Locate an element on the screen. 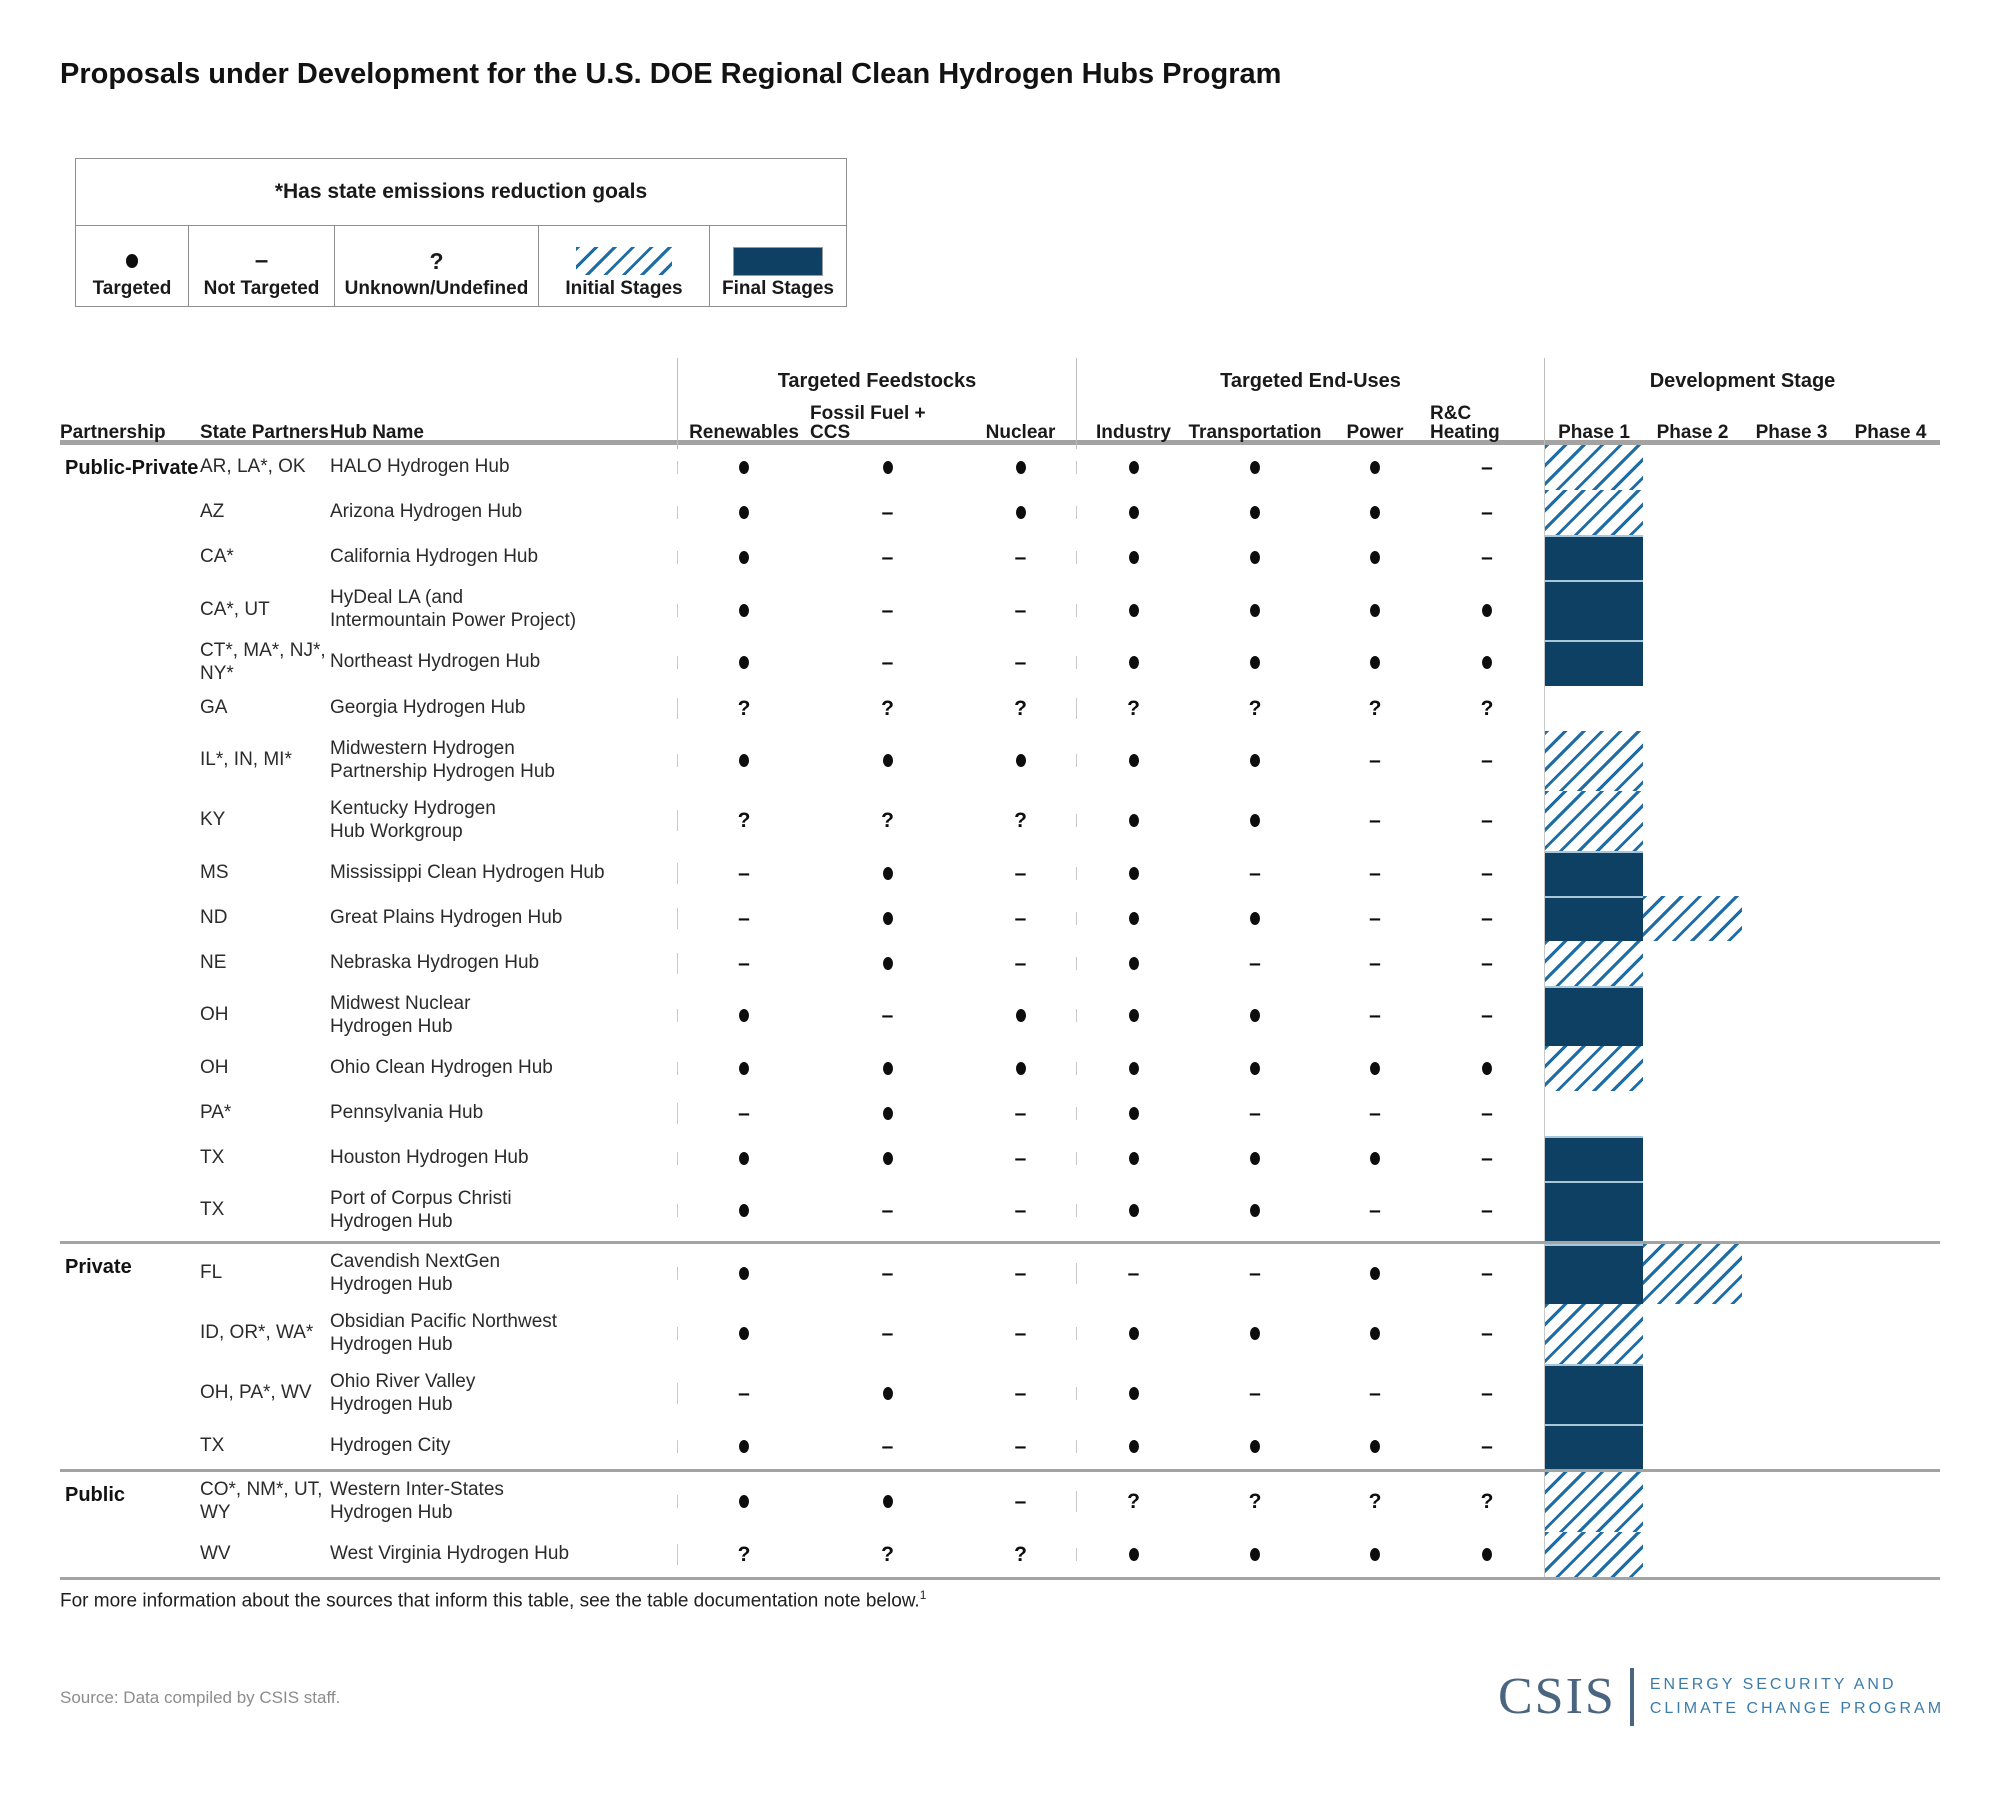 The height and width of the screenshot is (1810, 2000). cell-hub-name: HALO Hydrogen Hub is located at coordinates (420, 467).